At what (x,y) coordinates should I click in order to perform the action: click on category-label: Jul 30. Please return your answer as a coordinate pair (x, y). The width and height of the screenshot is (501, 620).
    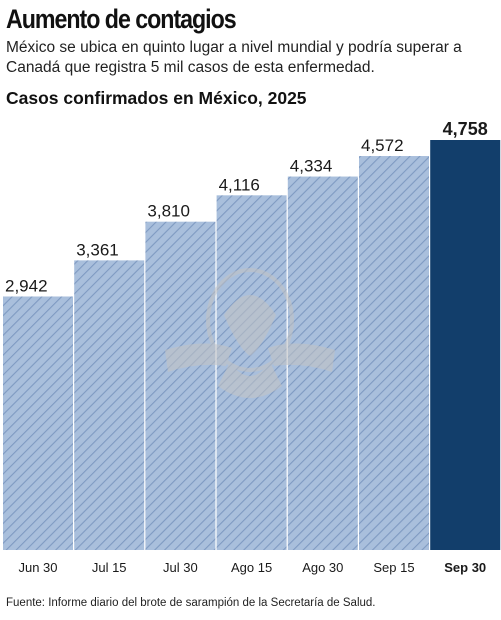
    Looking at the image, I should click on (180, 567).